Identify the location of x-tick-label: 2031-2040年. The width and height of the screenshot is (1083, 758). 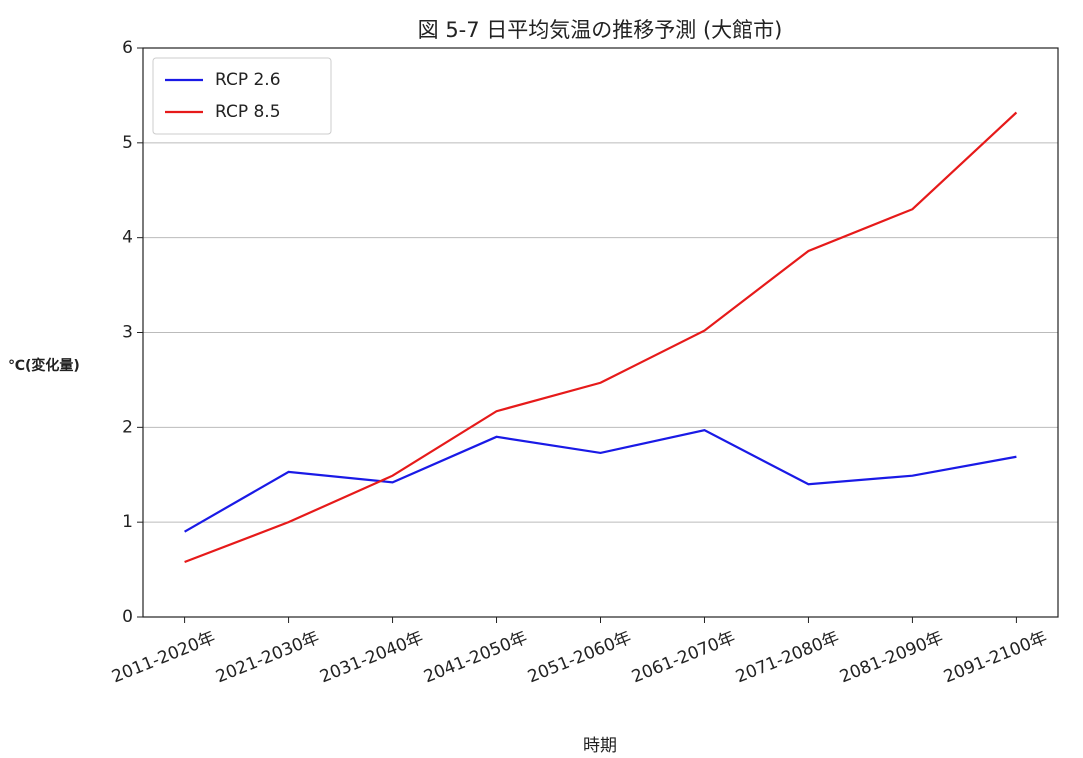
(371, 658).